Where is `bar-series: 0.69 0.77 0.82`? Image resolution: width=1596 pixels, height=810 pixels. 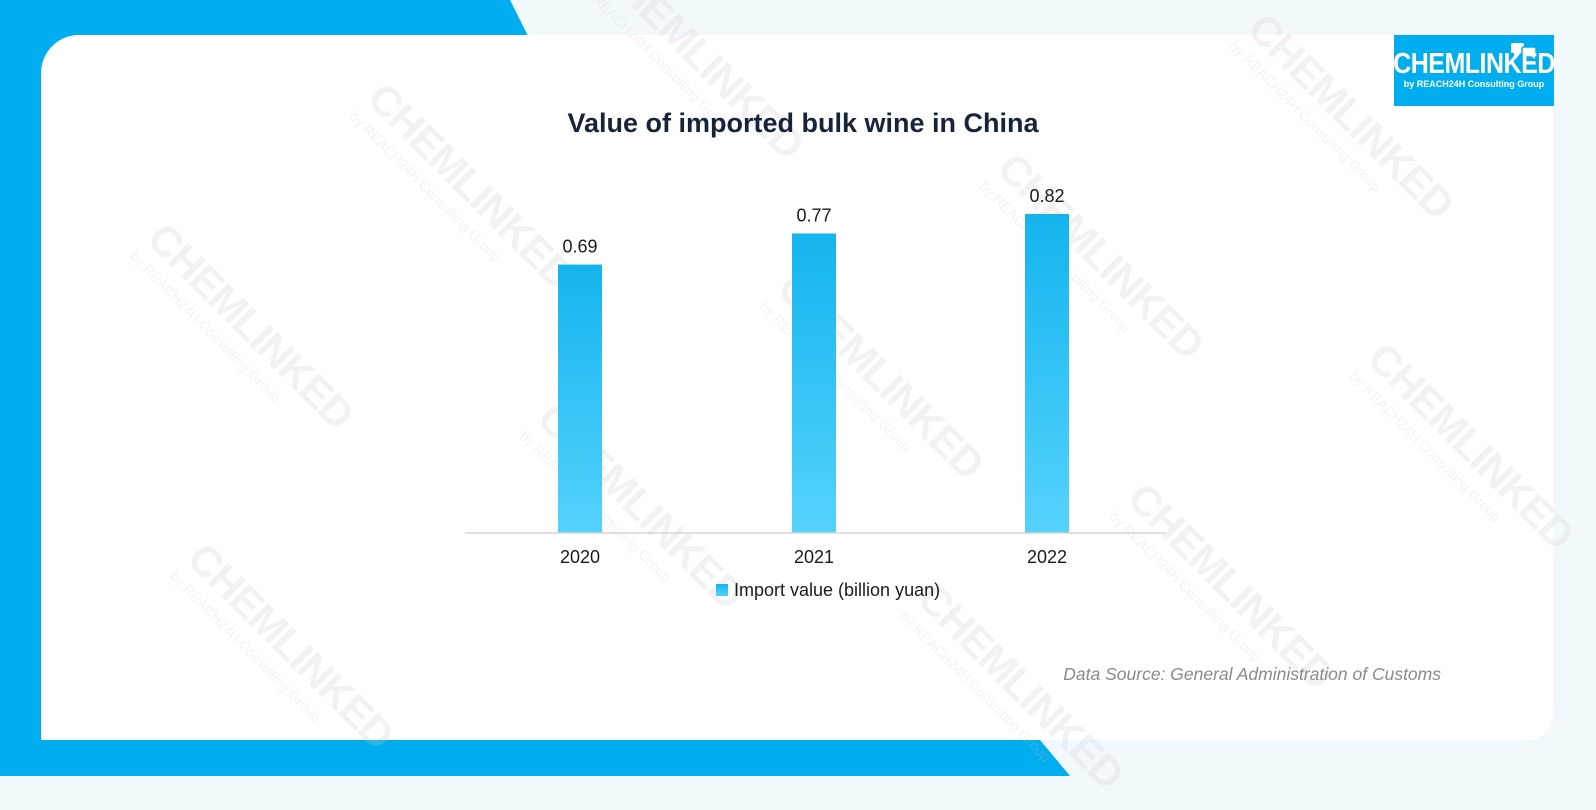
bar-series: 0.69 0.77 0.82 is located at coordinates (813, 359).